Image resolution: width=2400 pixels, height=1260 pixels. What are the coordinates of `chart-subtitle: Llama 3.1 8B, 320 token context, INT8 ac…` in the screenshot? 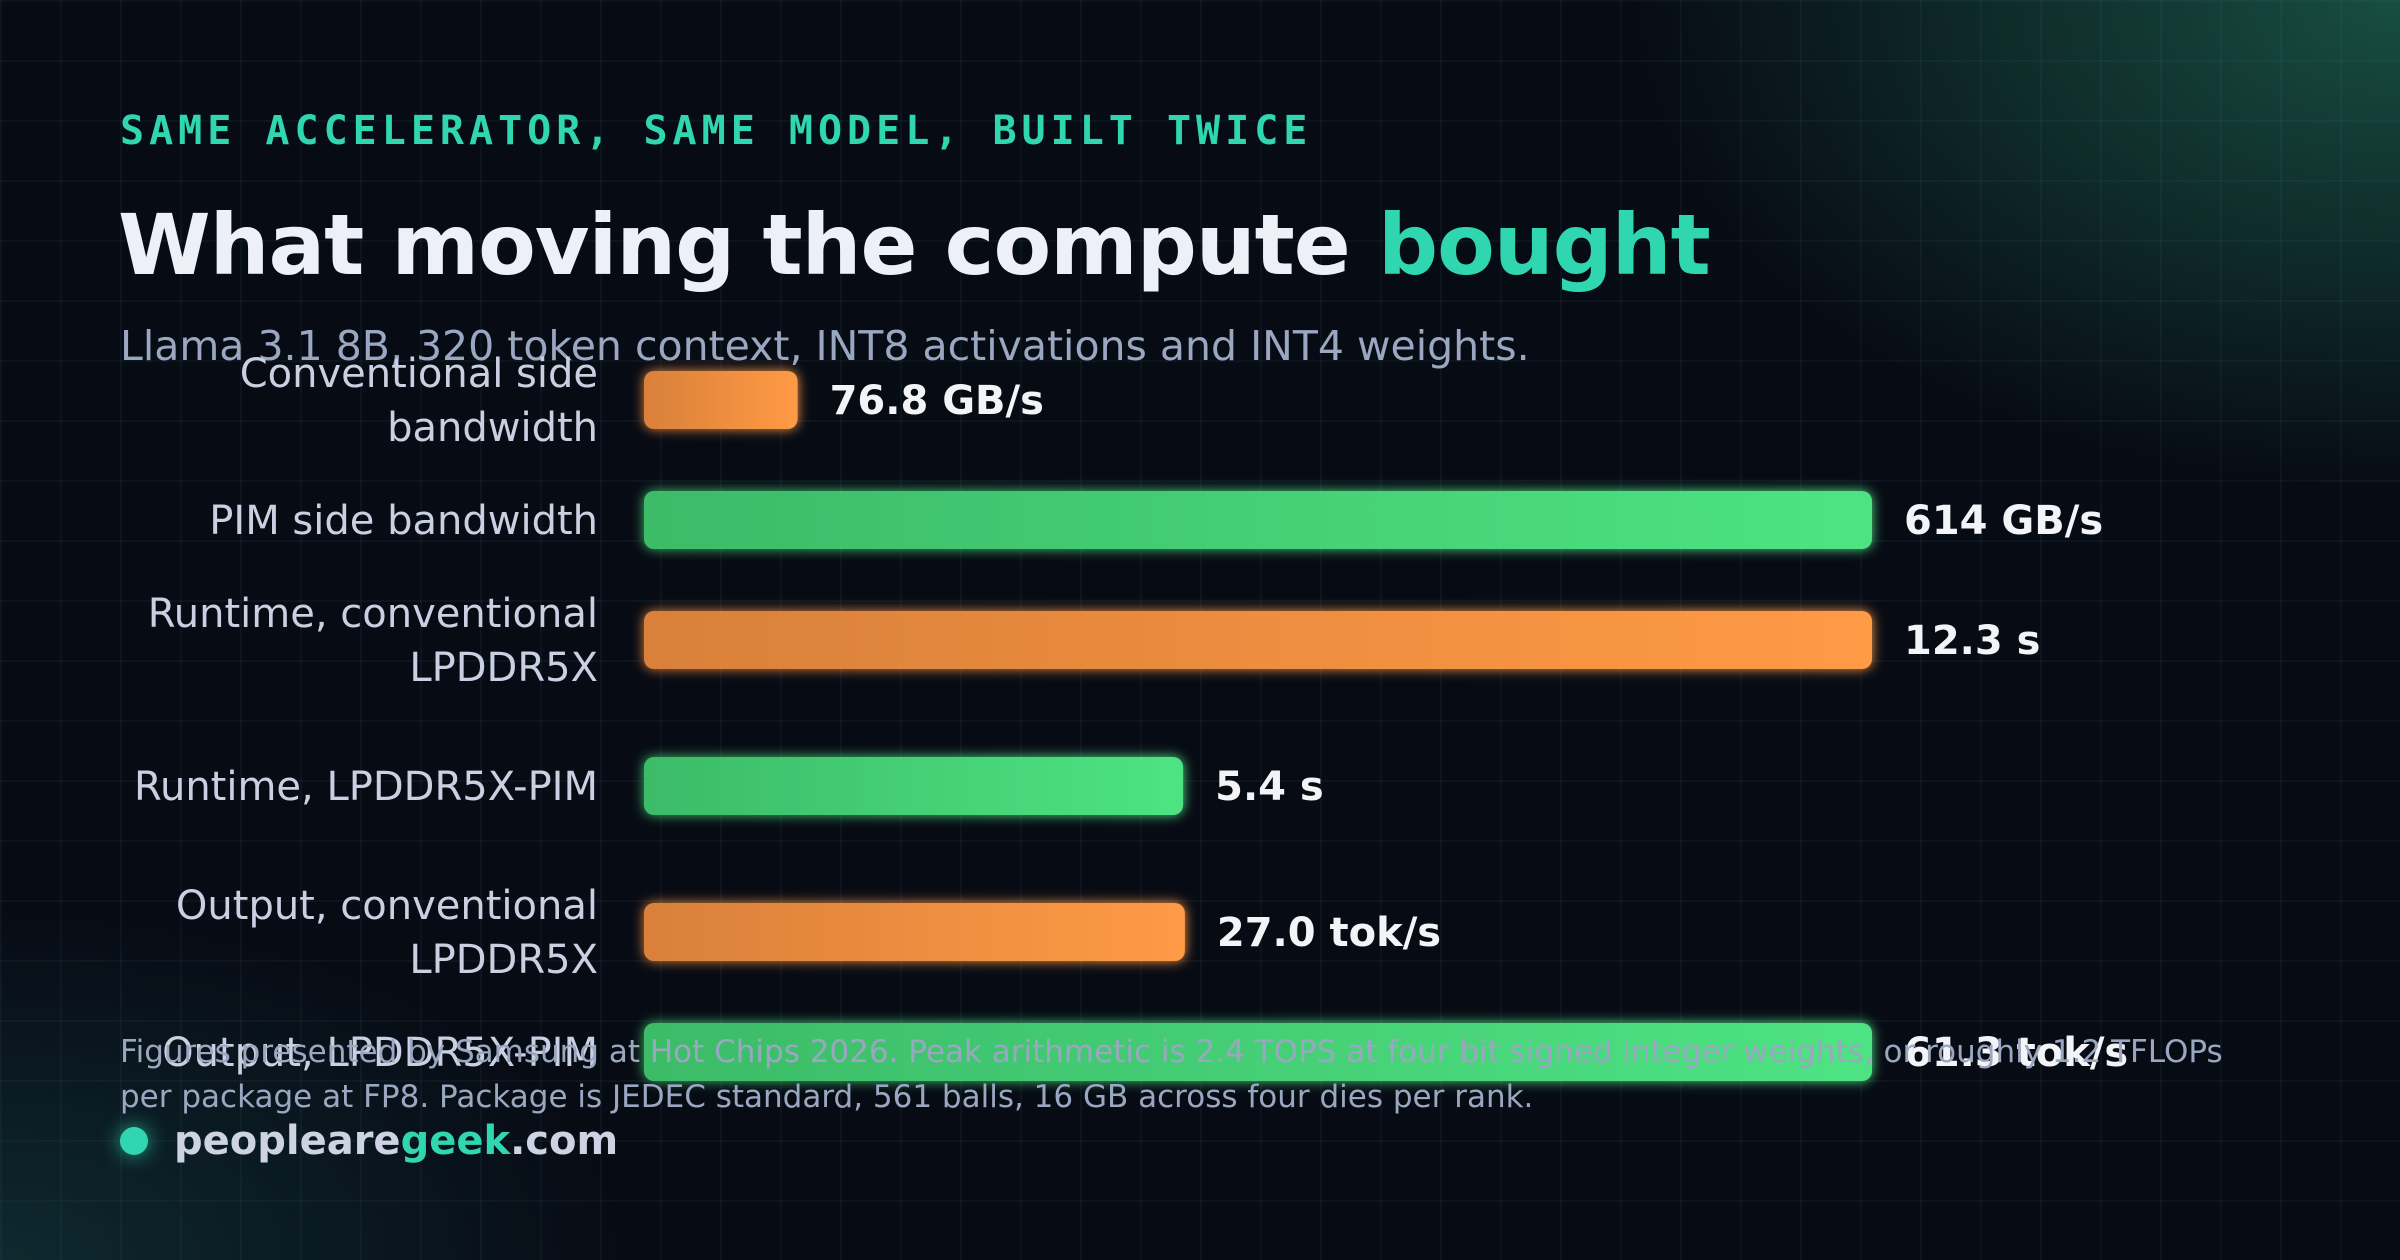 It's located at (825, 346).